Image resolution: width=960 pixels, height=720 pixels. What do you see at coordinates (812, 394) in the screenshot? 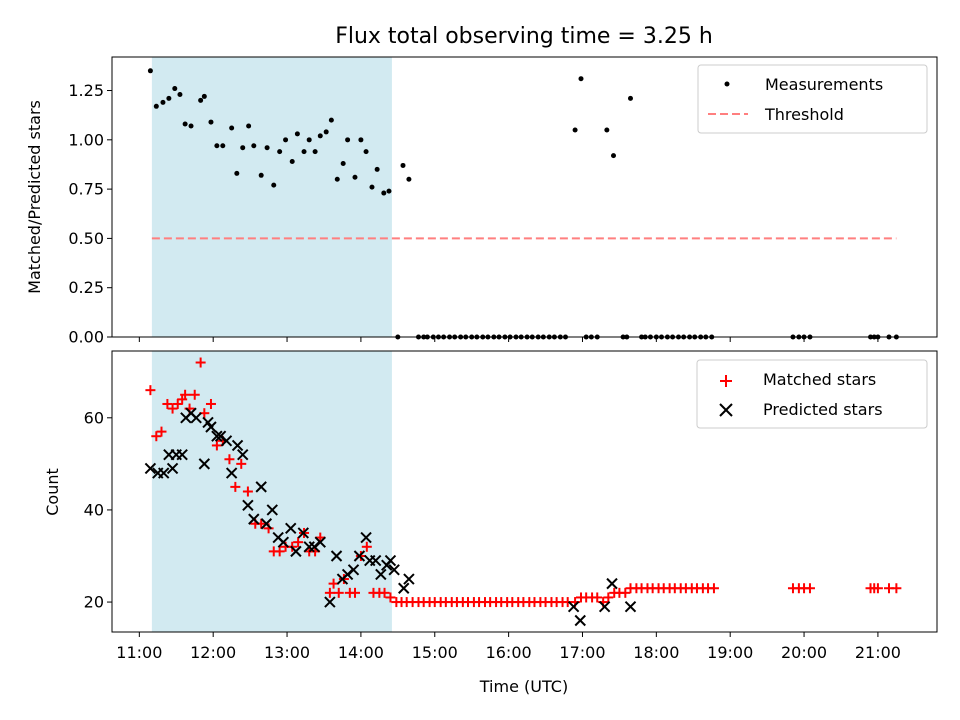
I see `bottom-legend-box` at bounding box center [812, 394].